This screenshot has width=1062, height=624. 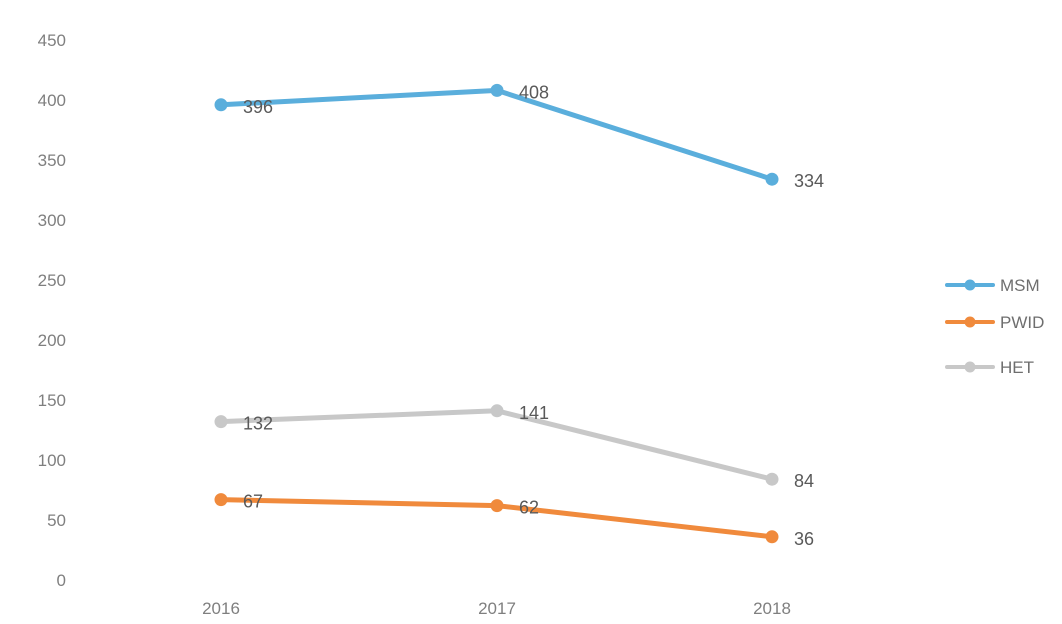 What do you see at coordinates (772, 608) in the screenshot?
I see `x-tick-label: 2018` at bounding box center [772, 608].